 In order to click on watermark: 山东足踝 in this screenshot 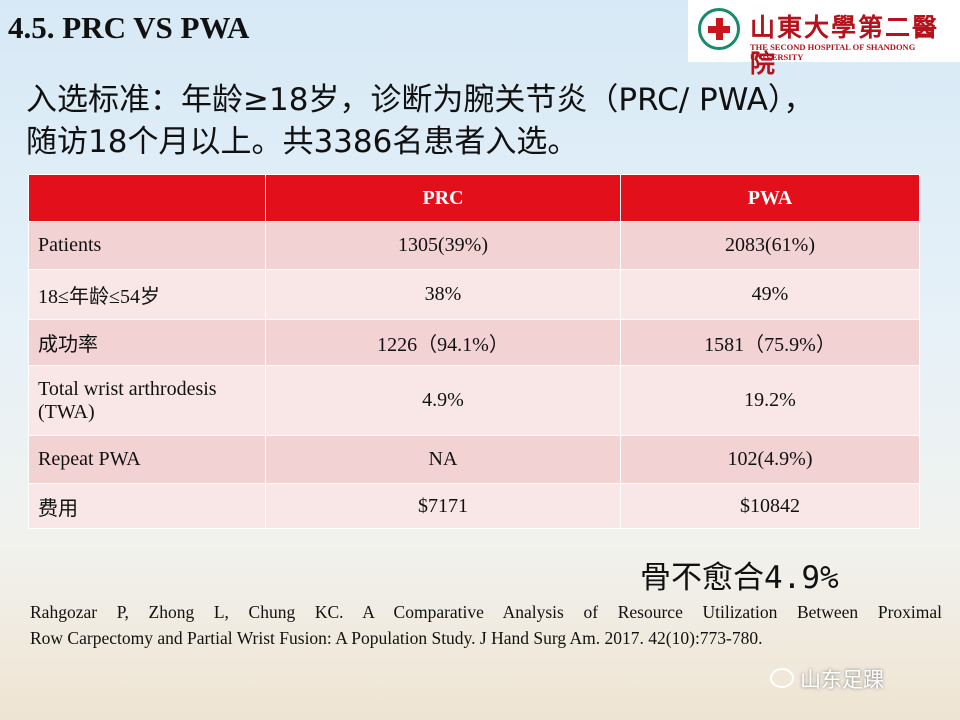, I will do `click(842, 680)`.